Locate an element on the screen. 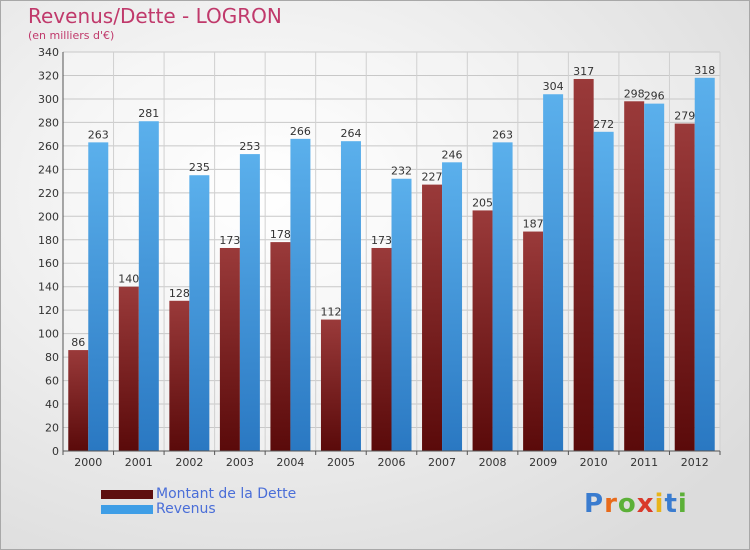 The height and width of the screenshot is (550, 750). legend-item-revenus: Revenus is located at coordinates (198, 509).